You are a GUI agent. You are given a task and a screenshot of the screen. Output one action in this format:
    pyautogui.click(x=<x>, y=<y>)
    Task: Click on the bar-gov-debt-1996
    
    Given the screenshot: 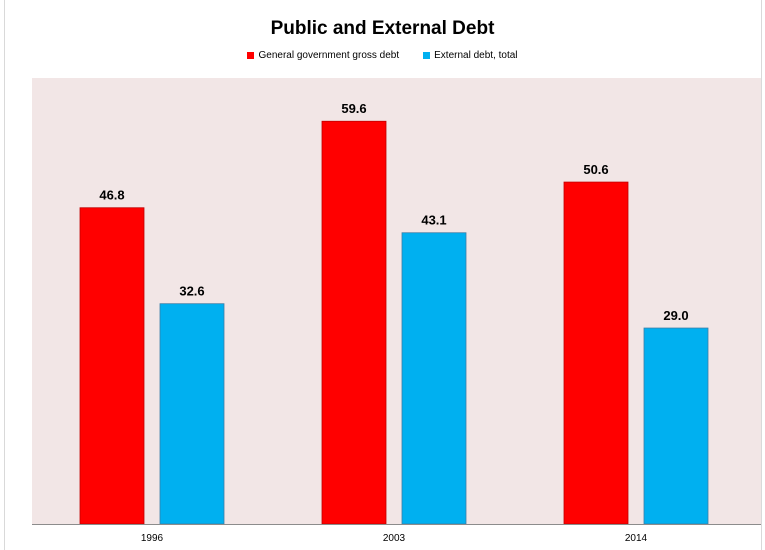 What is the action you would take?
    pyautogui.click(x=112, y=366)
    